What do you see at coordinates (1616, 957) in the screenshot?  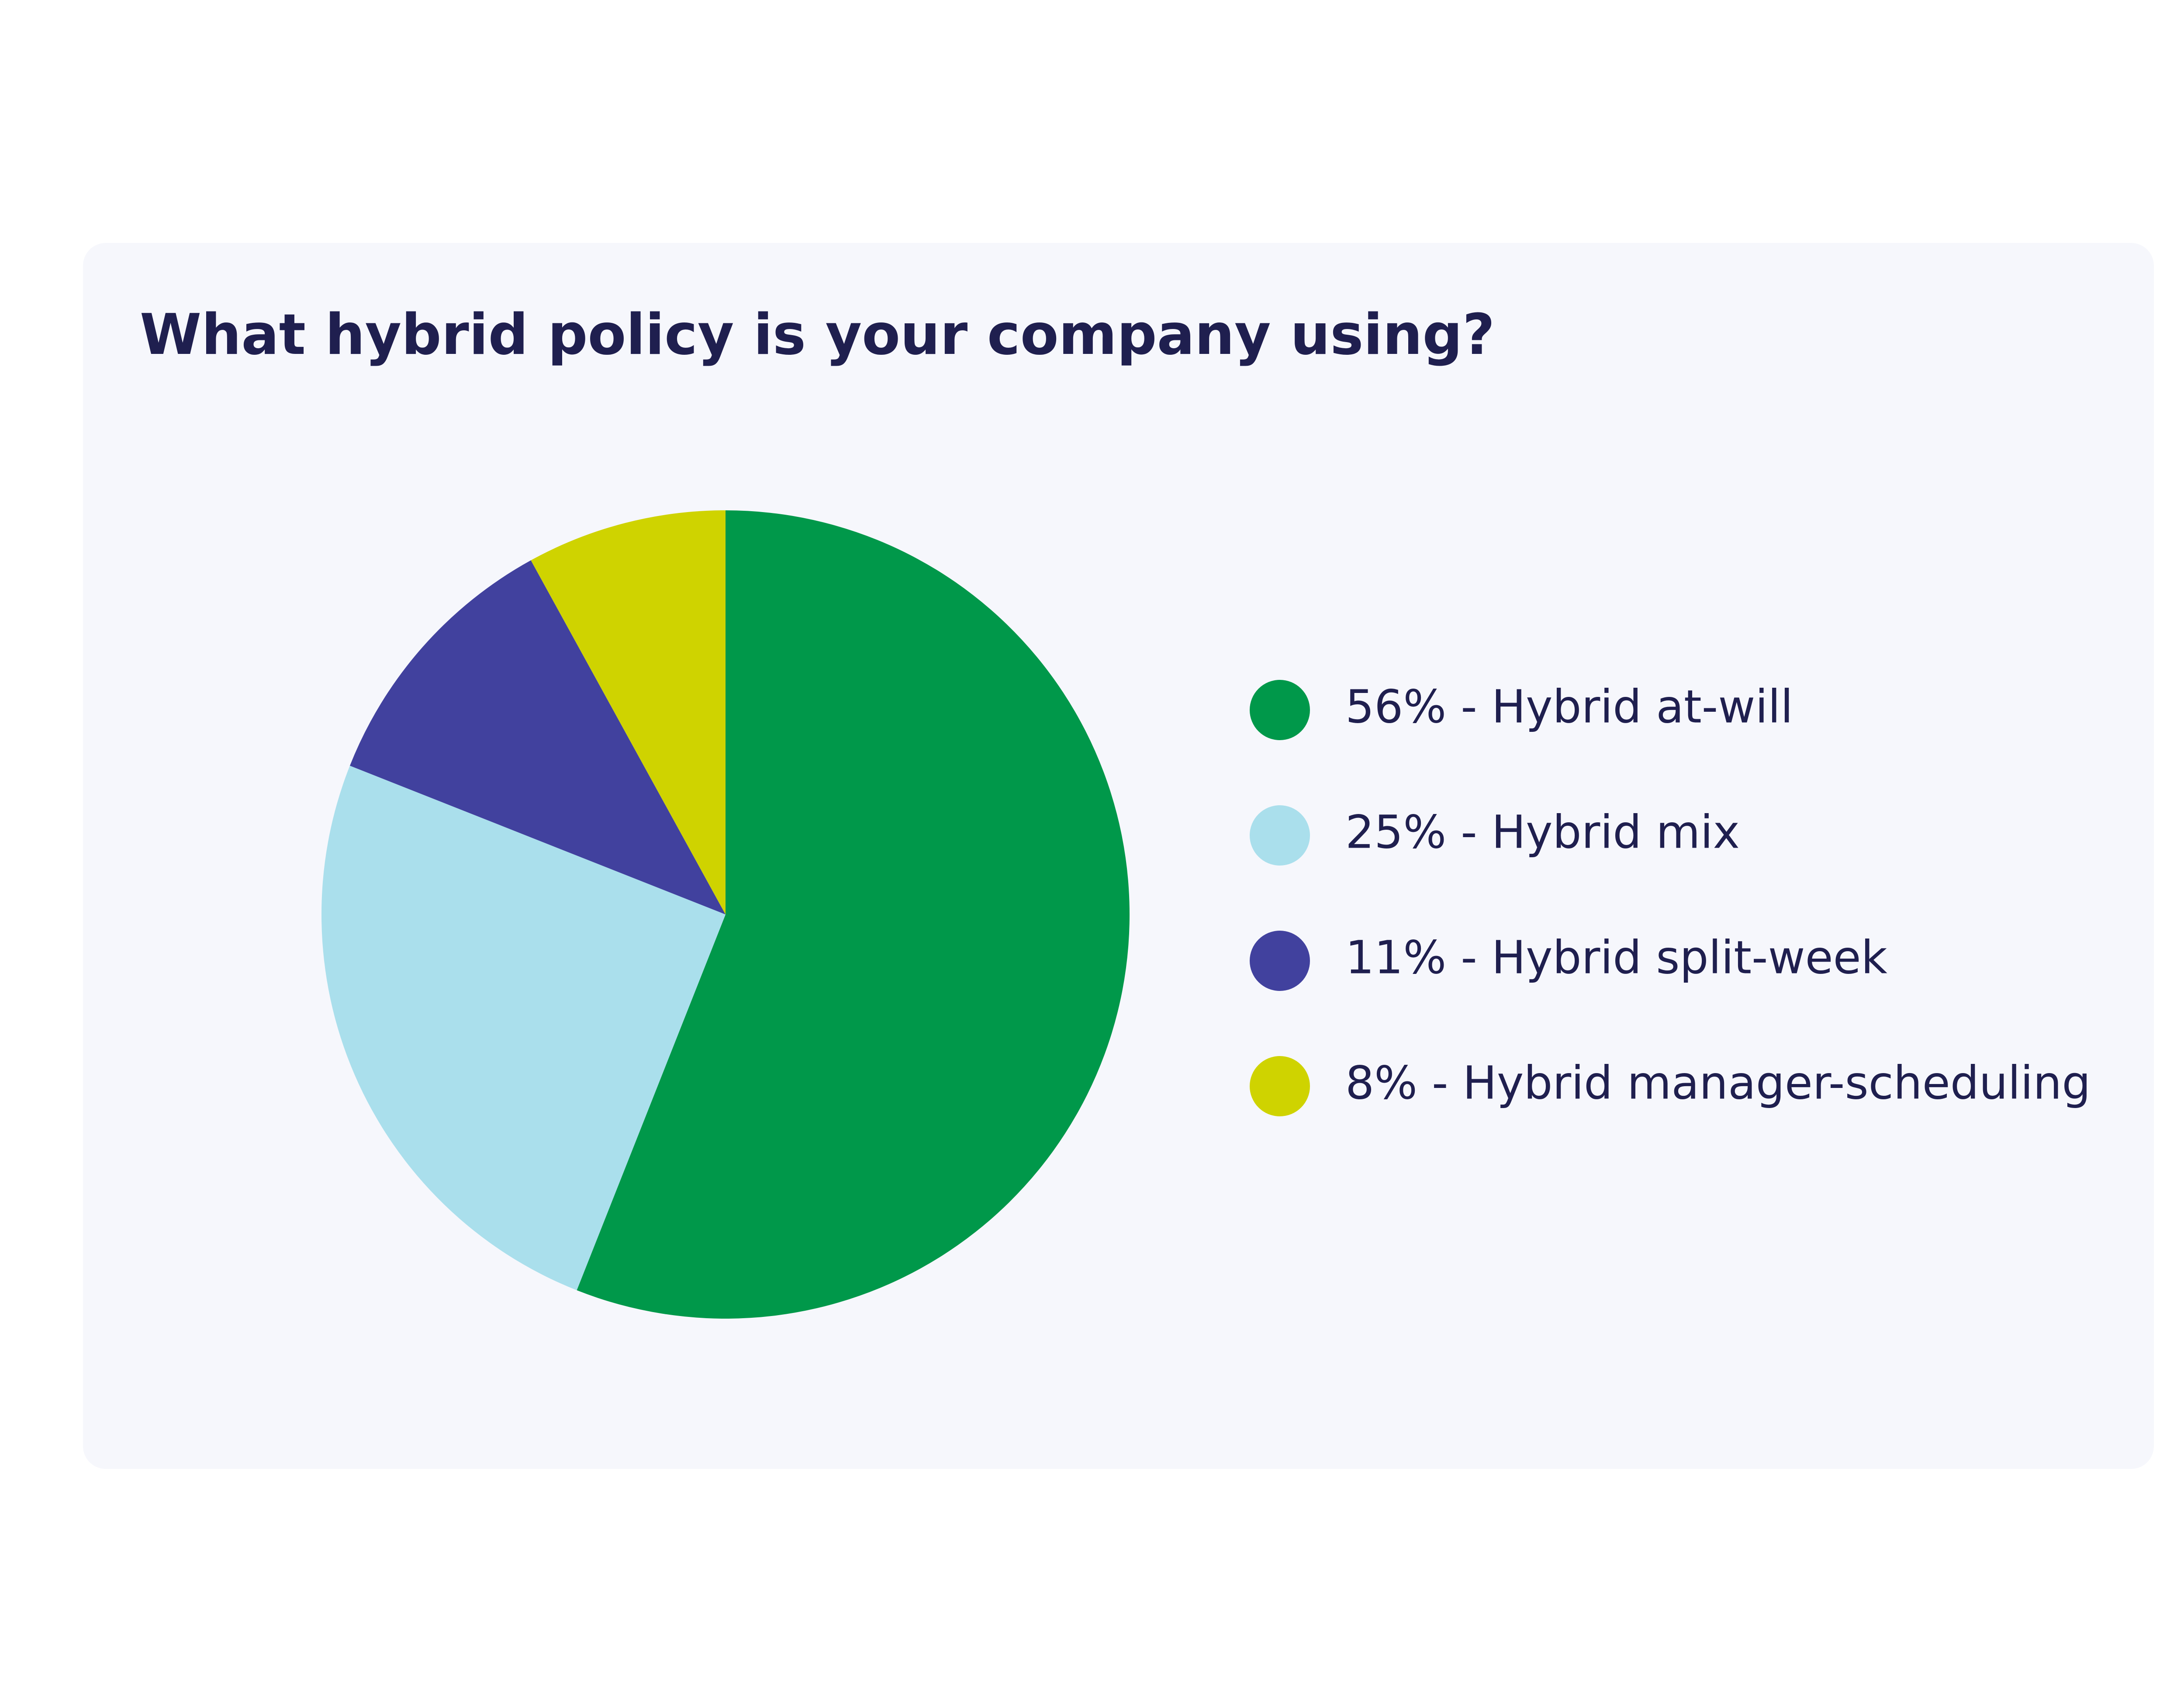 I see `legend-label: 11% - Hybrid split-week` at bounding box center [1616, 957].